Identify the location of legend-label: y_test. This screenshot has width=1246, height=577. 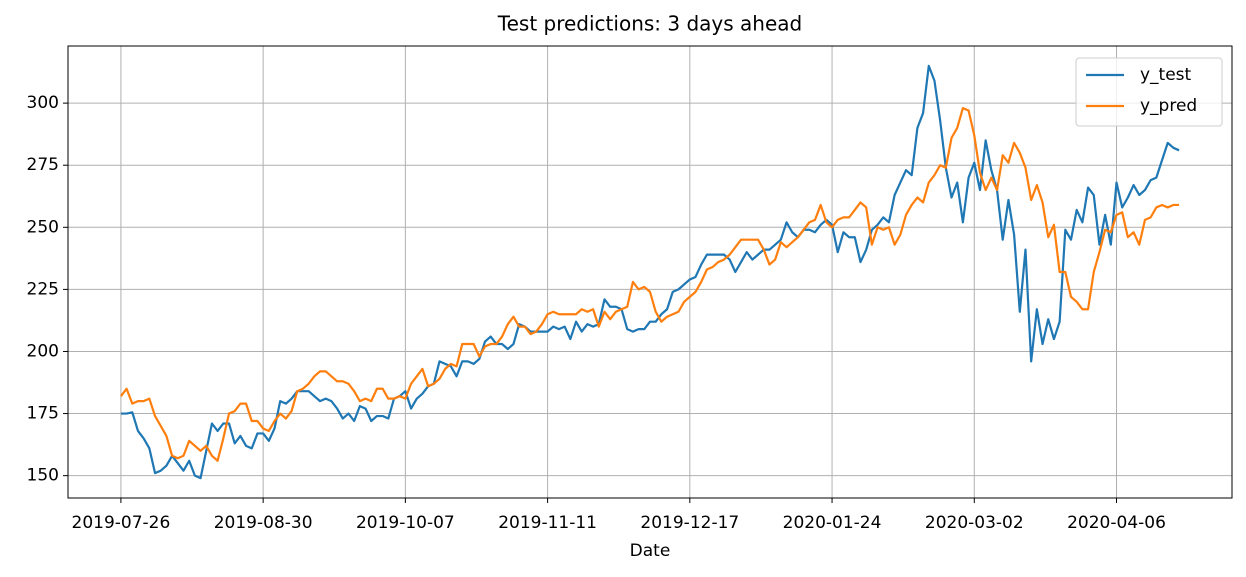
(1166, 75).